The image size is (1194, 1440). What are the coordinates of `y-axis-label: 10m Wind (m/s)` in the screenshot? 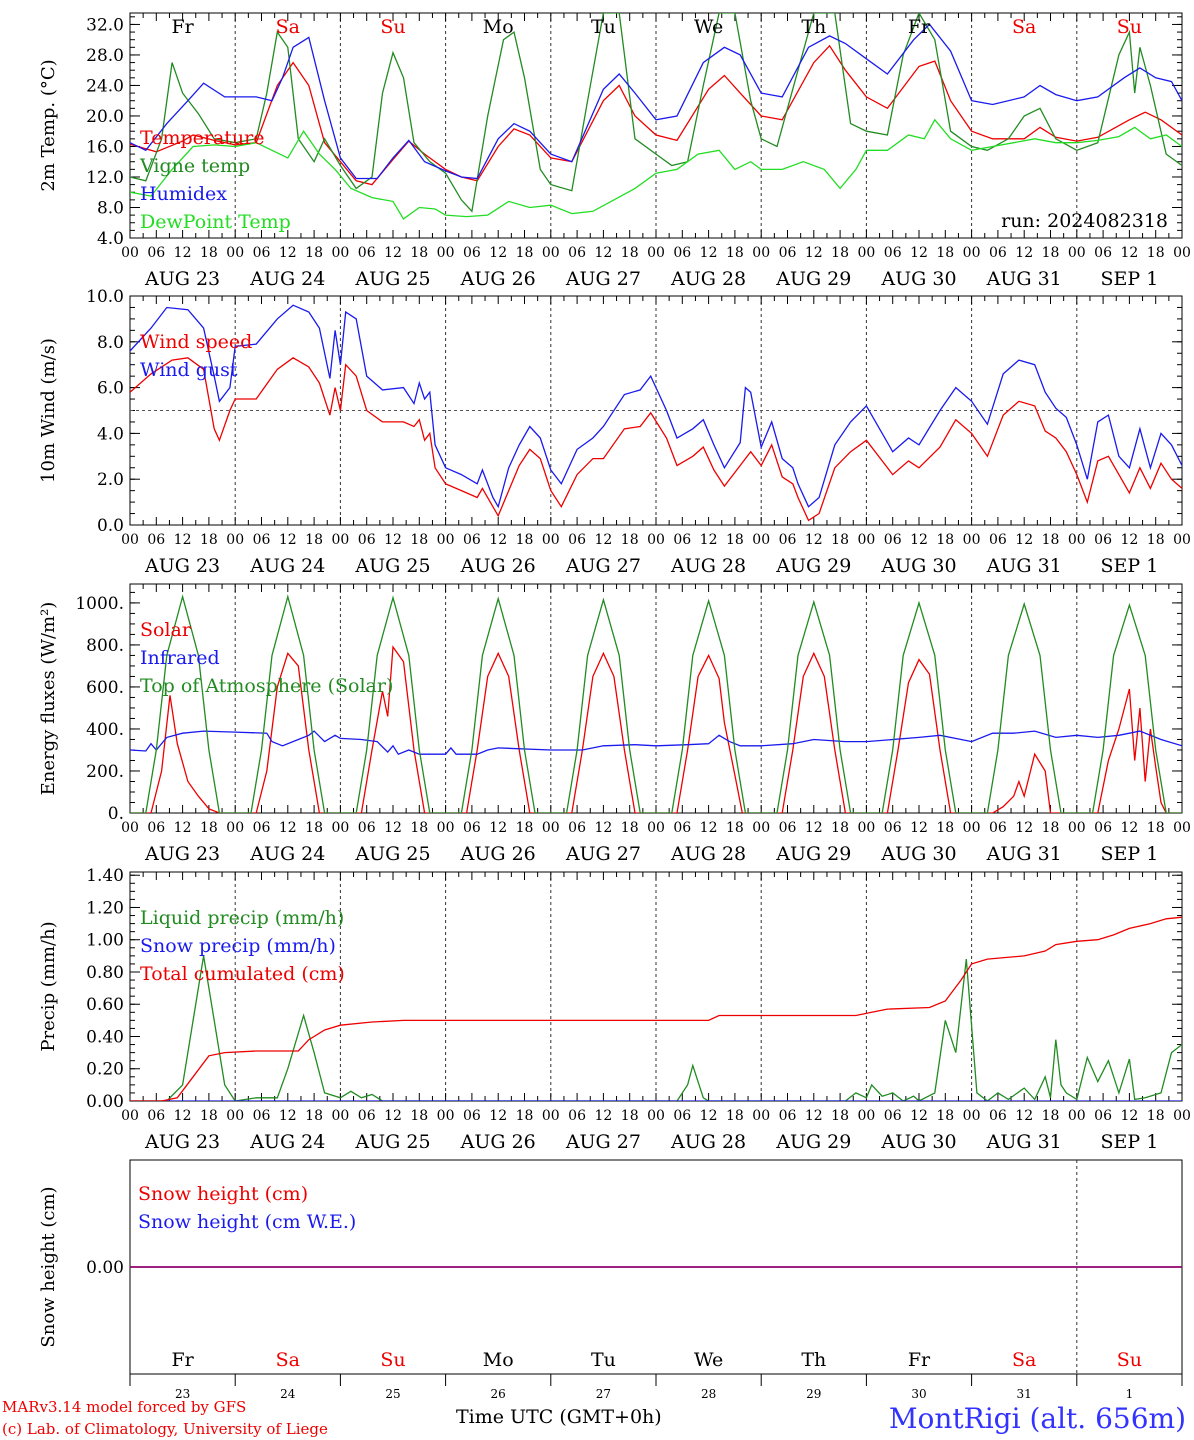 It's located at (48, 410).